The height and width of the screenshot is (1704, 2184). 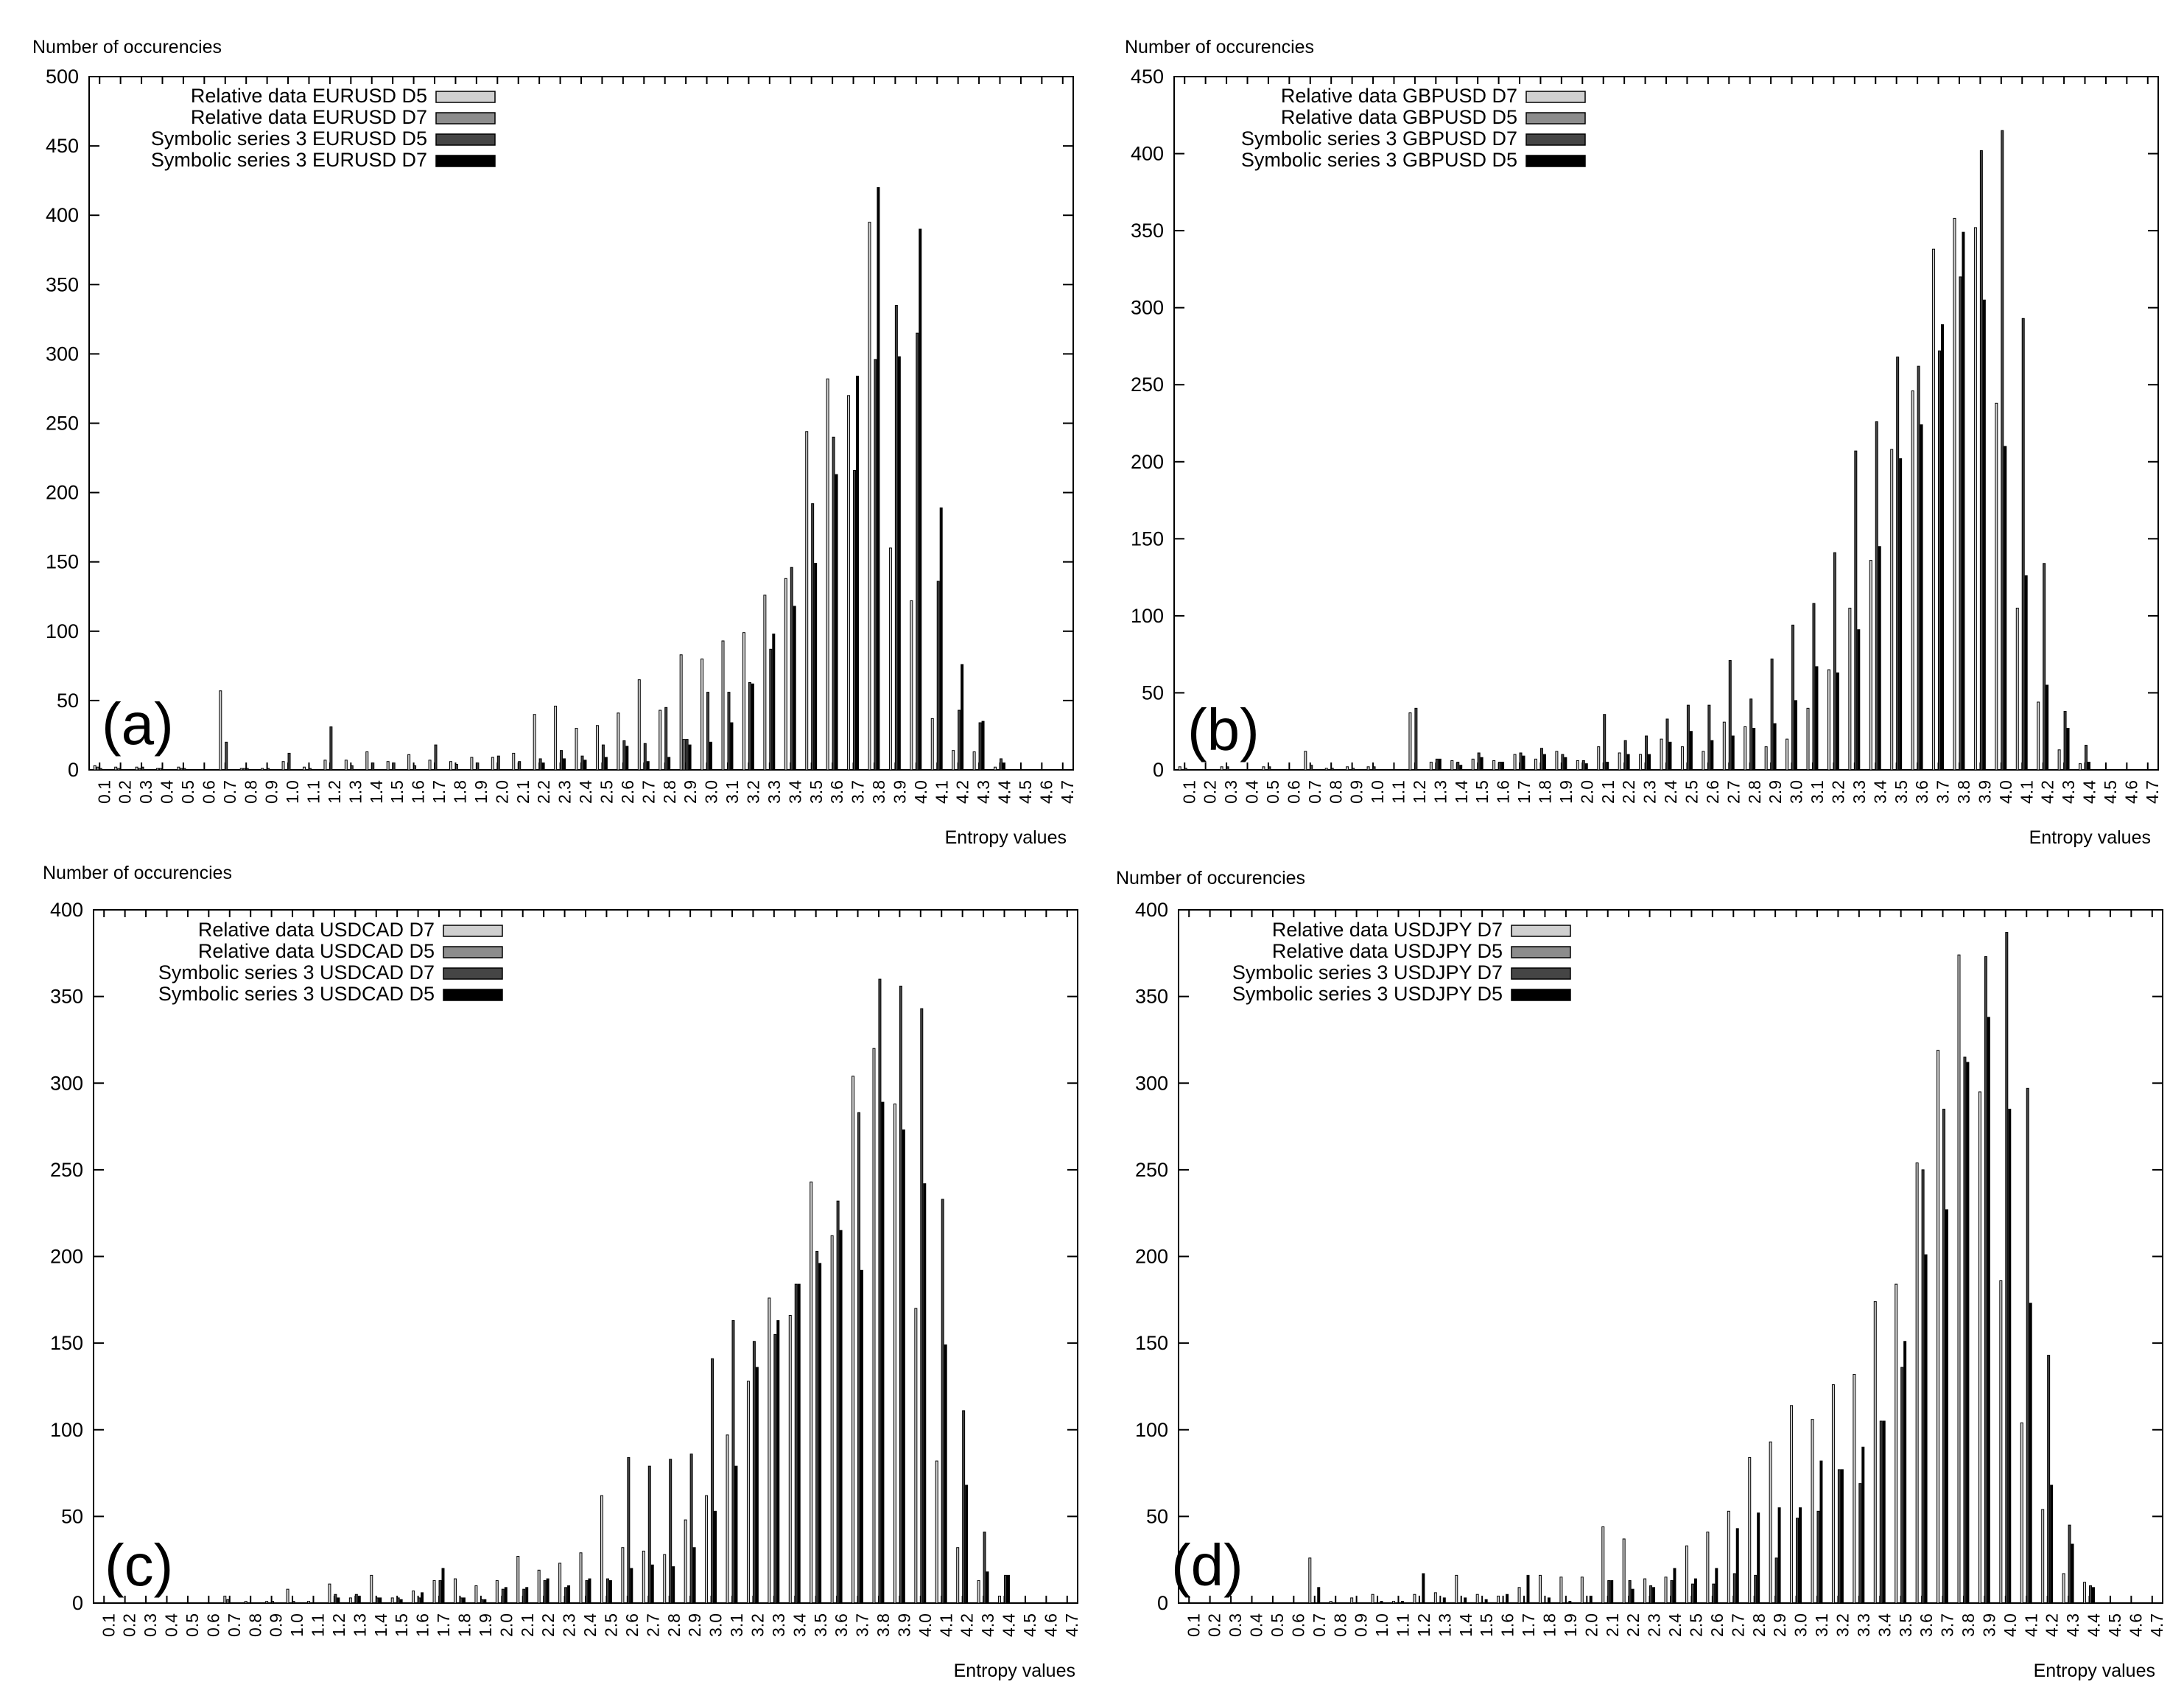 What do you see at coordinates (1524, 792) in the screenshot?
I see `x-tick-label: 1.7` at bounding box center [1524, 792].